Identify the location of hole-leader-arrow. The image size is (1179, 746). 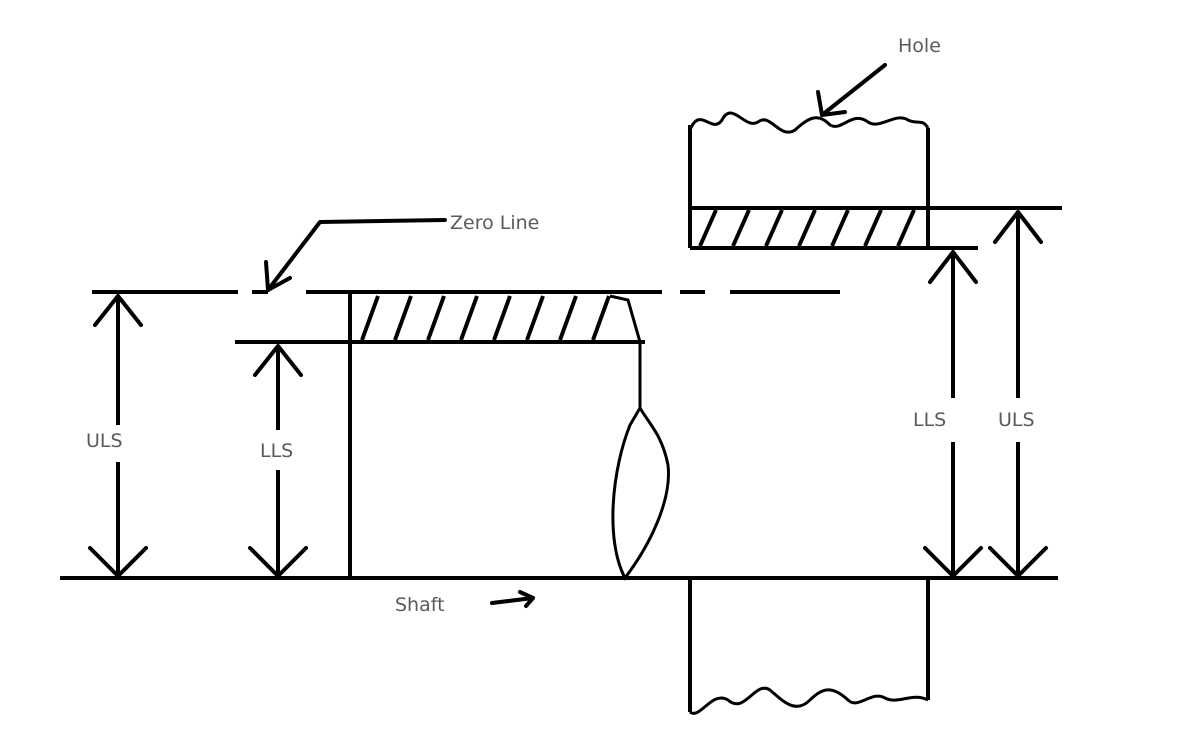
(851, 90).